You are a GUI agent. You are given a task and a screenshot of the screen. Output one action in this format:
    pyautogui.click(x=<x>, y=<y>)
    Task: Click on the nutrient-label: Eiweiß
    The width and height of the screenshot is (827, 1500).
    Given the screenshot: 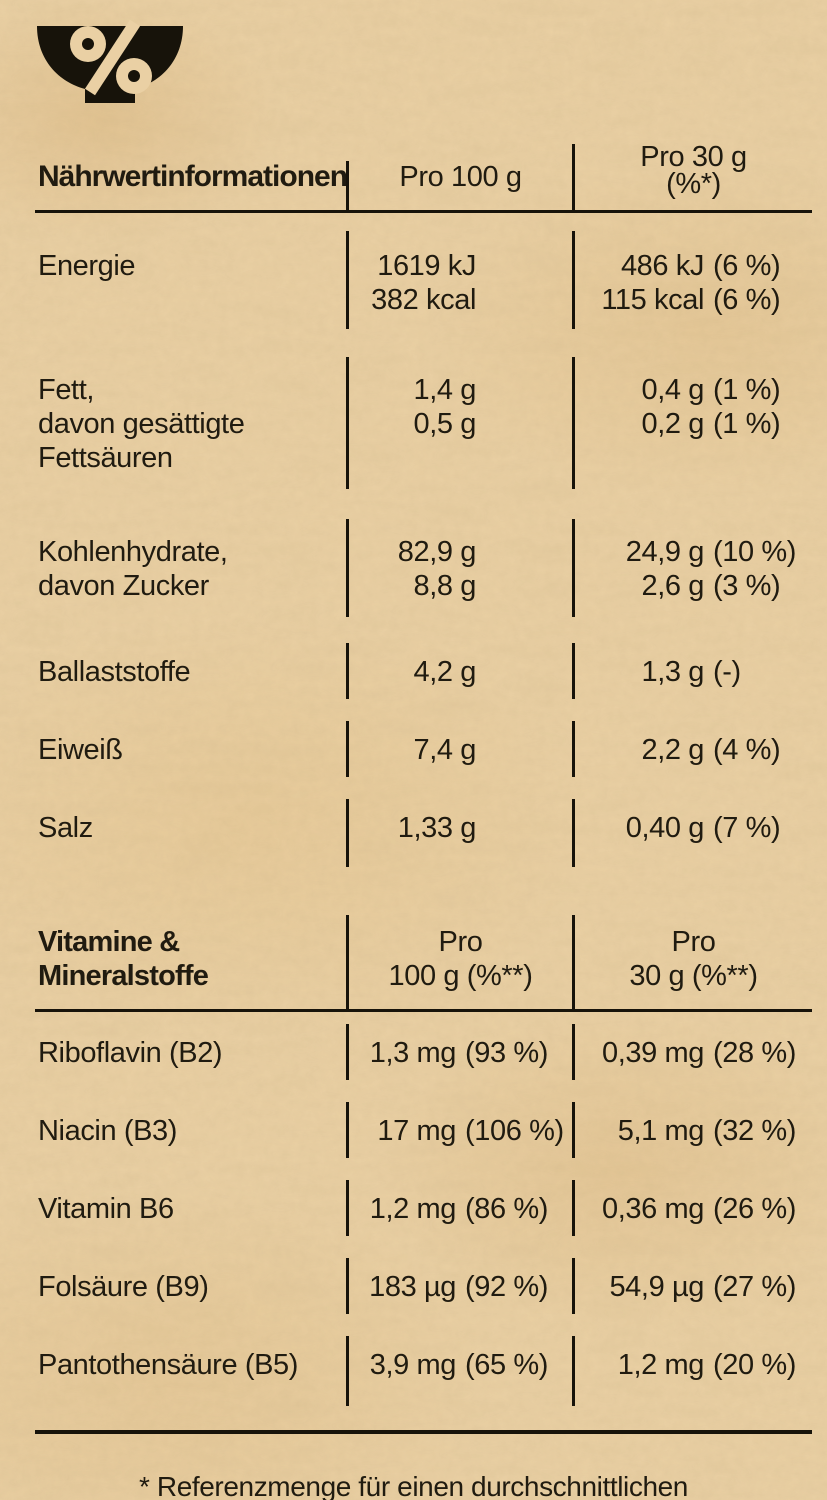 What is the action you would take?
    pyautogui.click(x=80, y=750)
    